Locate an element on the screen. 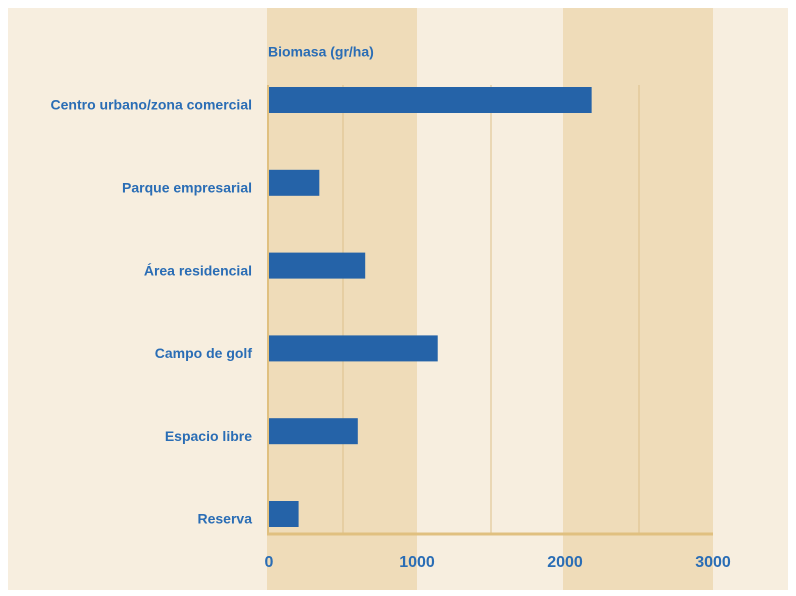 The width and height of the screenshot is (796, 596). y-tick-label: Parque empresarial is located at coordinates (187, 188).